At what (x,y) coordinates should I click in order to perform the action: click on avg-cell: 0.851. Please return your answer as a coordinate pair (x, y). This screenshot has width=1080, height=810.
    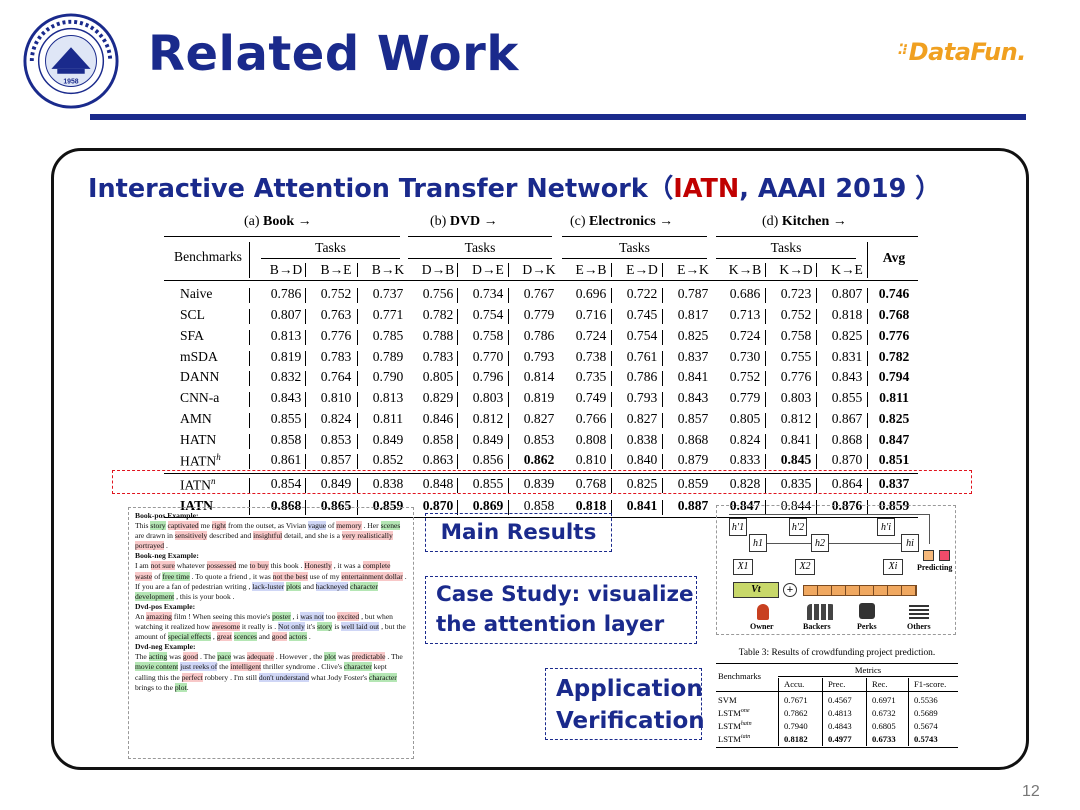
    Looking at the image, I should click on (894, 459).